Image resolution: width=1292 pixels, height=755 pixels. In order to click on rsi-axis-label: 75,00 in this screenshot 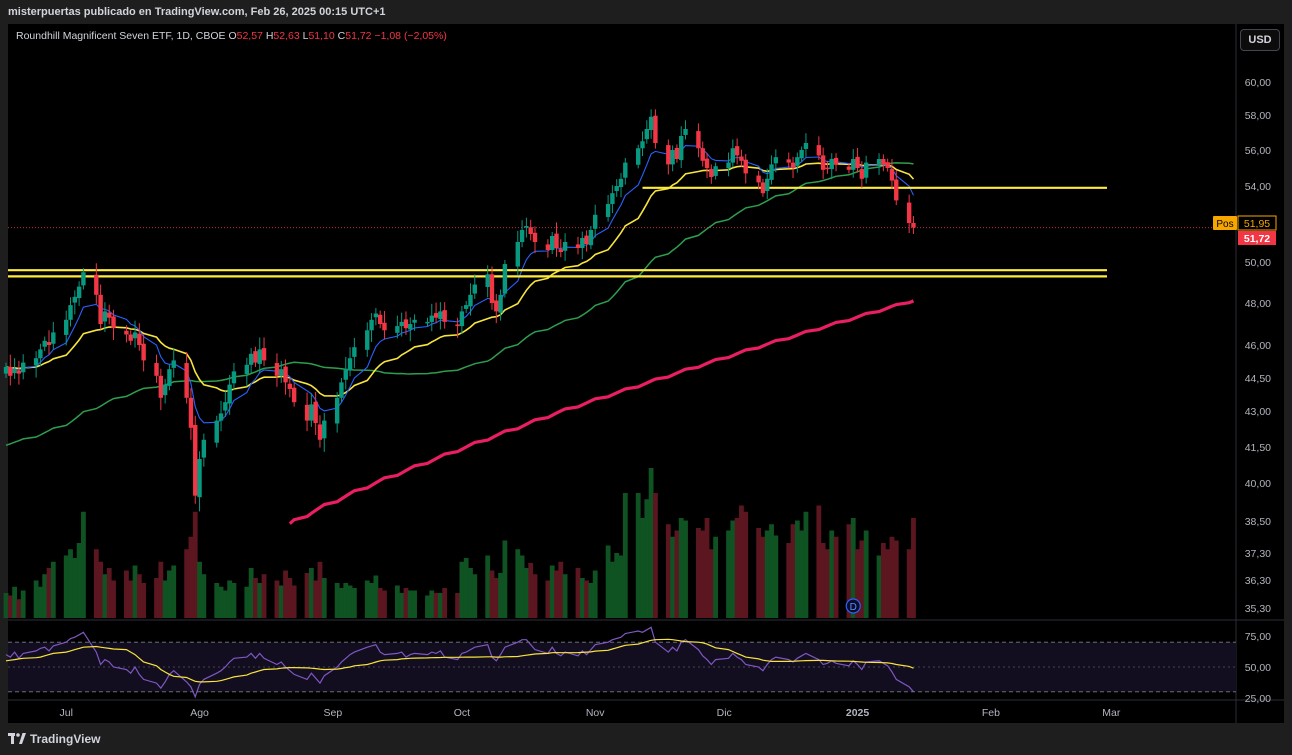, I will do `click(1258, 637)`.